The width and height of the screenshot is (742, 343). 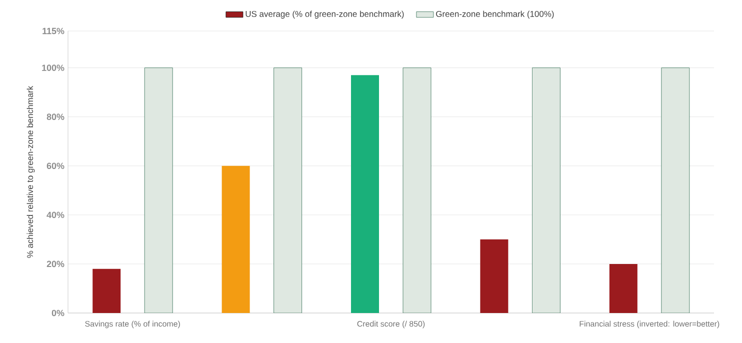 I want to click on y-tick-label: 40%, so click(x=55, y=215).